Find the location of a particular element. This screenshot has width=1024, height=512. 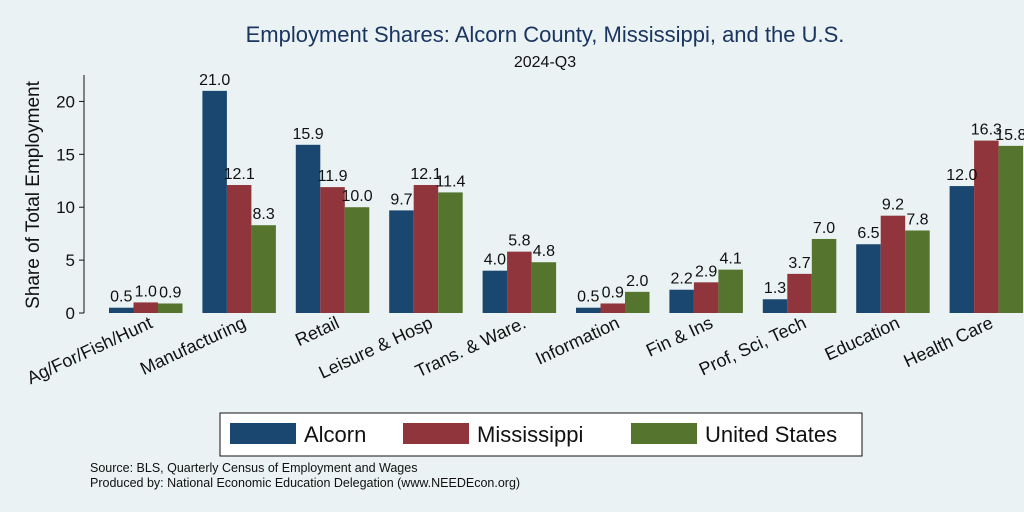

data-label: 4.0 is located at coordinates (495, 260).